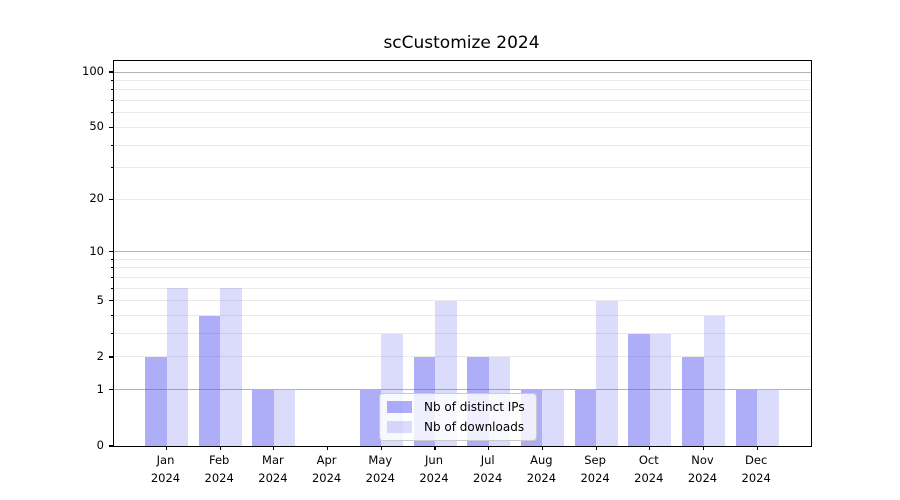 The height and width of the screenshot is (500, 900). I want to click on legend-item: Nb of distinct IPs, so click(456, 407).